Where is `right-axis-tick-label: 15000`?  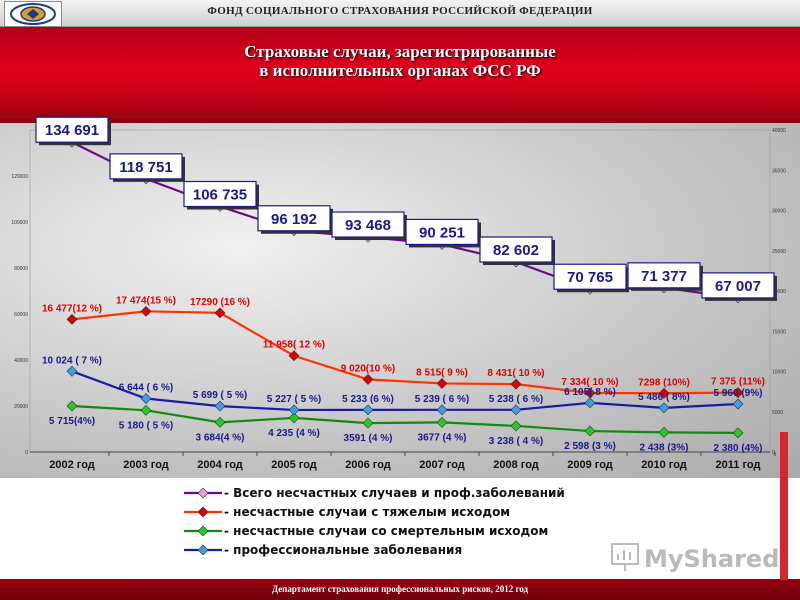 right-axis-tick-label: 15000 is located at coordinates (779, 332).